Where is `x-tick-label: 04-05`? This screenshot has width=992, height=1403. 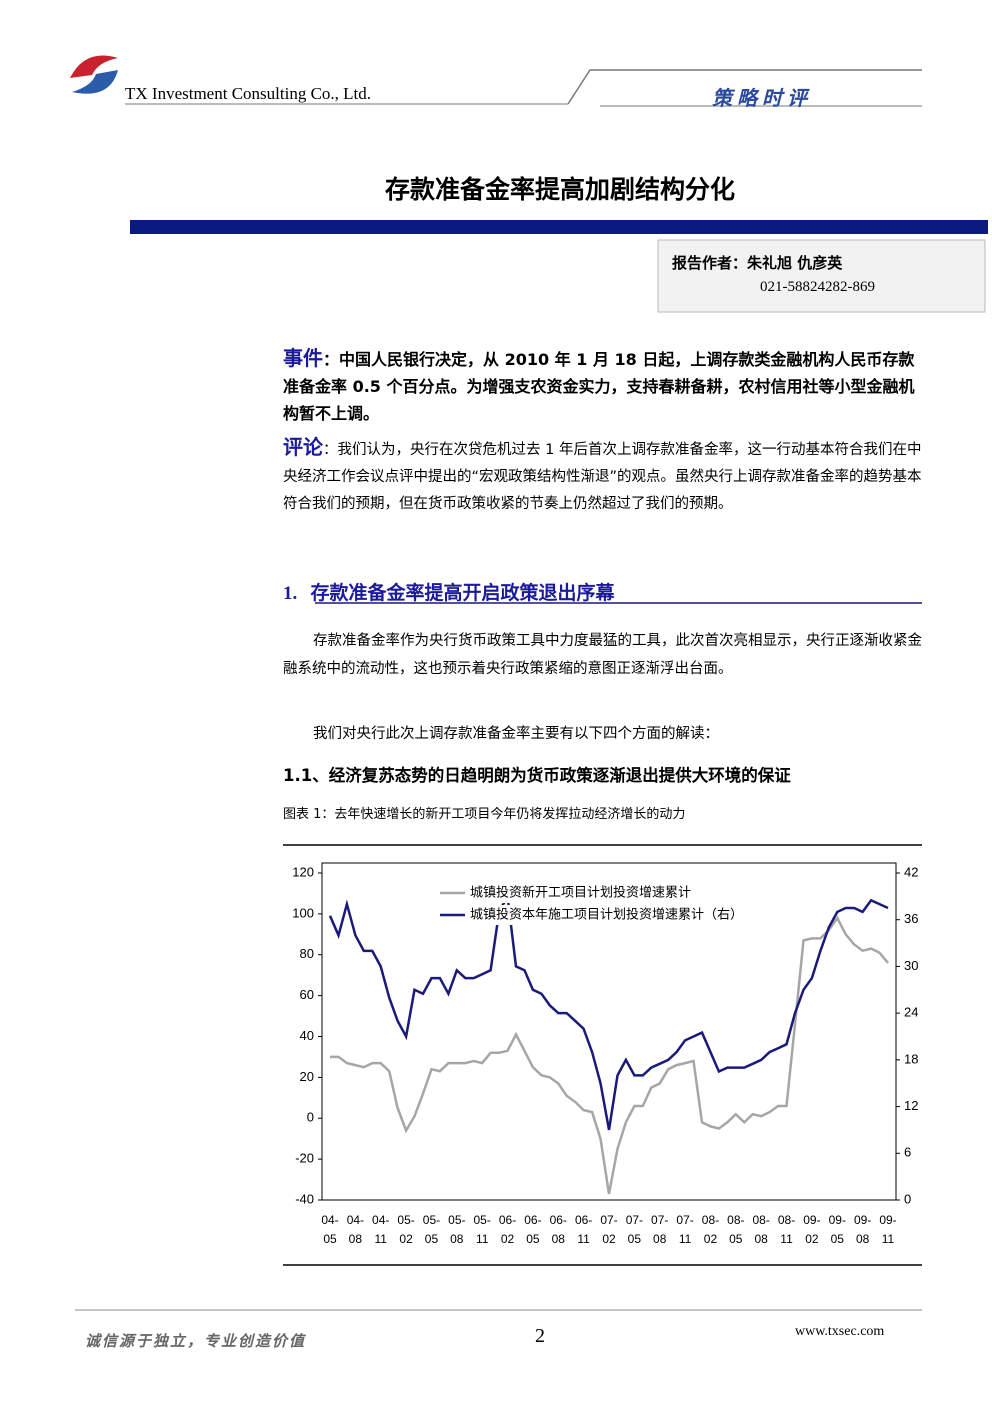 x-tick-label: 04-05 is located at coordinates (330, 1229).